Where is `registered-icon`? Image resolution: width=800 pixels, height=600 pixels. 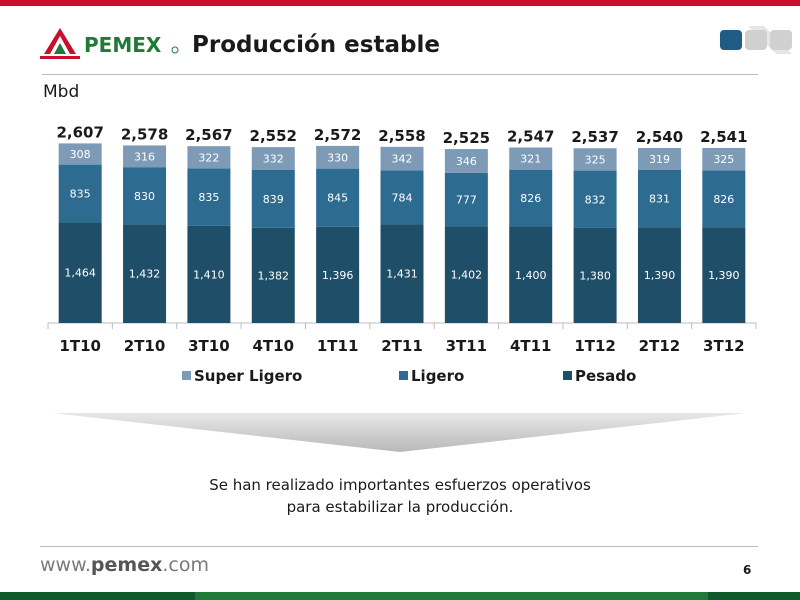
registered-icon is located at coordinates (175, 50).